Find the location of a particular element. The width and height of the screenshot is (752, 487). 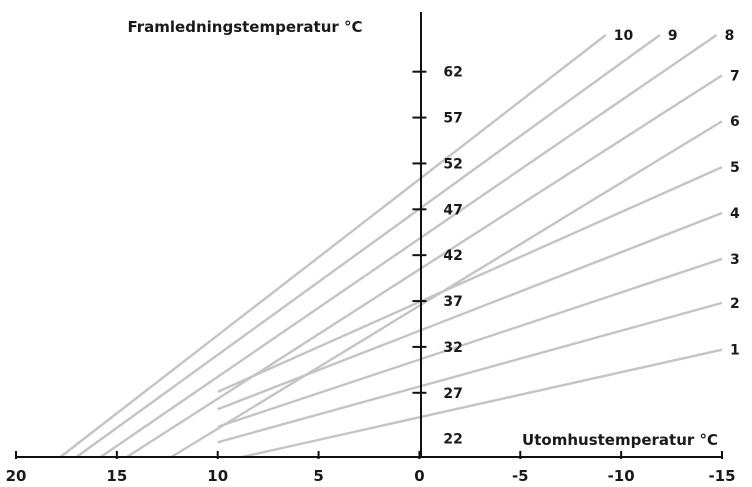

y-tick-label: 57 is located at coordinates (452, 119).